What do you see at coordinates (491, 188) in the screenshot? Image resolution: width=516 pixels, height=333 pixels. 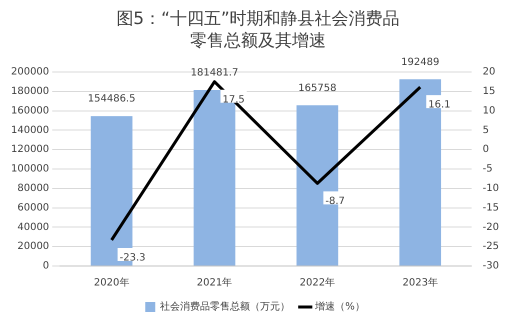 I see `y2-tick-label: -10` at bounding box center [491, 188].